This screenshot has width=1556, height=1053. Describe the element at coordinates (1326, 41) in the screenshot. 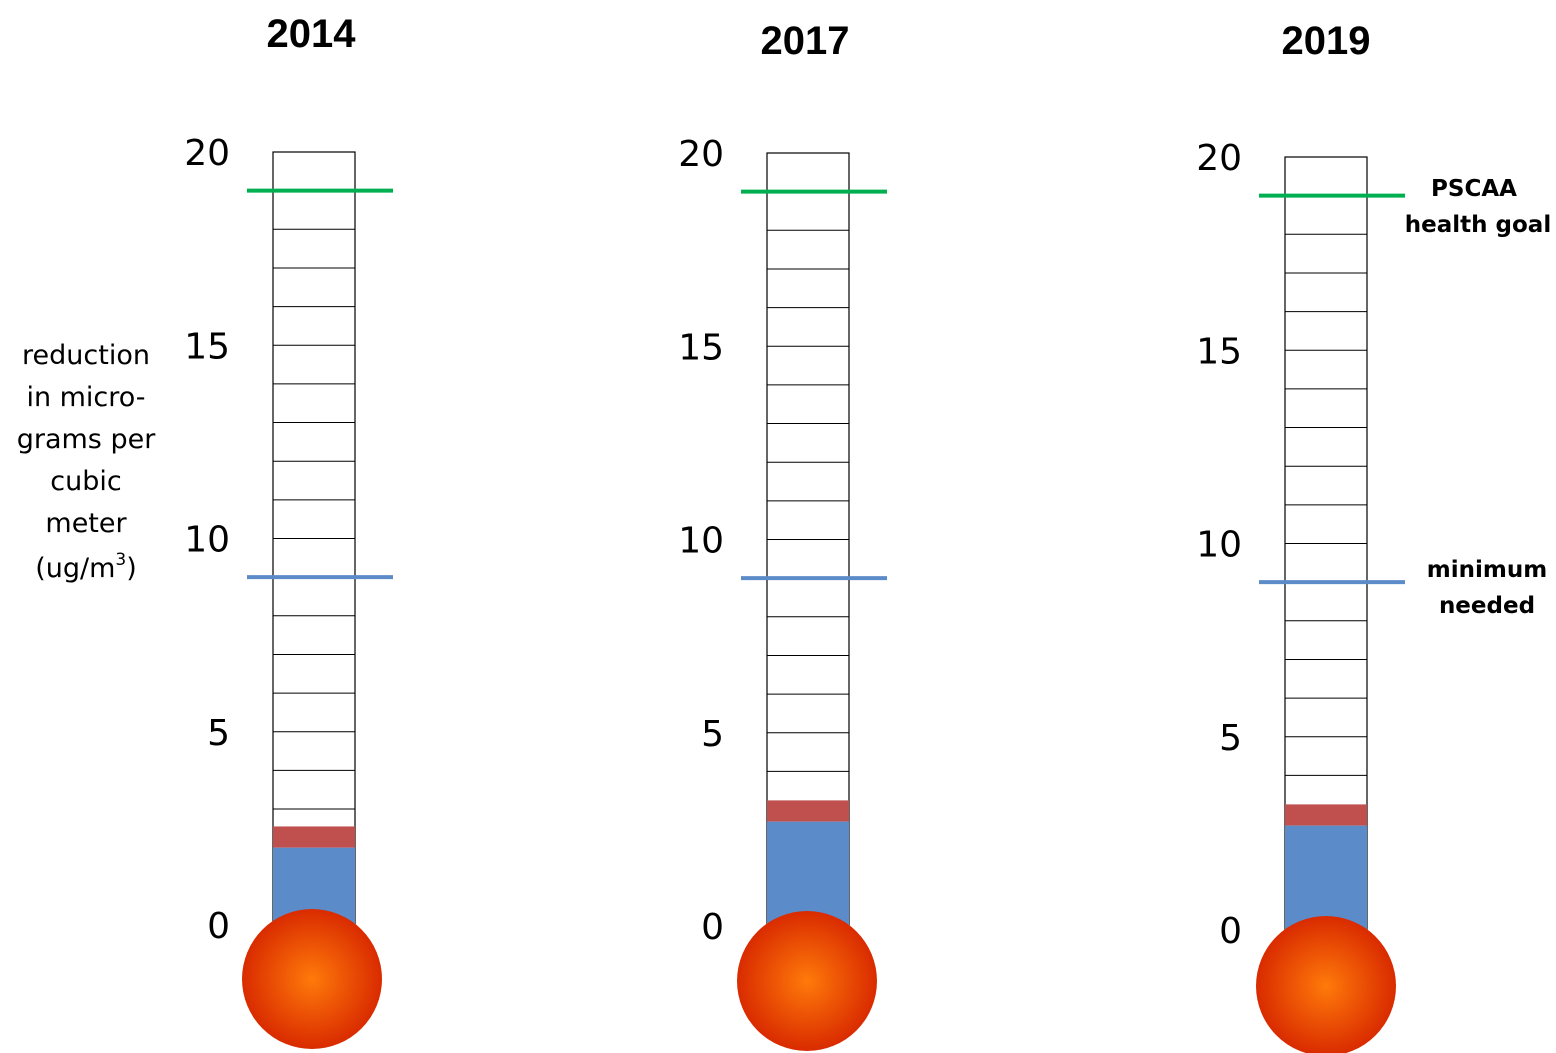

I see `thermometer-title: 2019` at that location.